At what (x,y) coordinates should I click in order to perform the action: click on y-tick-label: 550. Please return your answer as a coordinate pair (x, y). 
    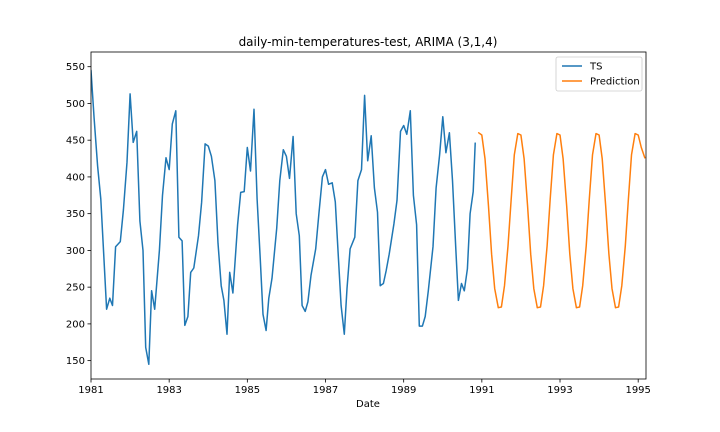
    Looking at the image, I should click on (75, 67).